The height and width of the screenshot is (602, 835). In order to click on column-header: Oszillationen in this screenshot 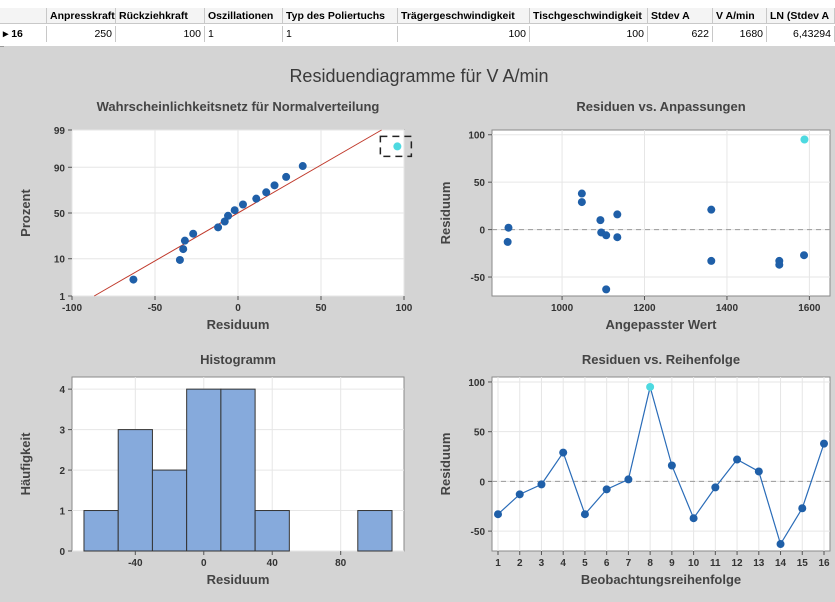, I will do `click(244, 16)`.